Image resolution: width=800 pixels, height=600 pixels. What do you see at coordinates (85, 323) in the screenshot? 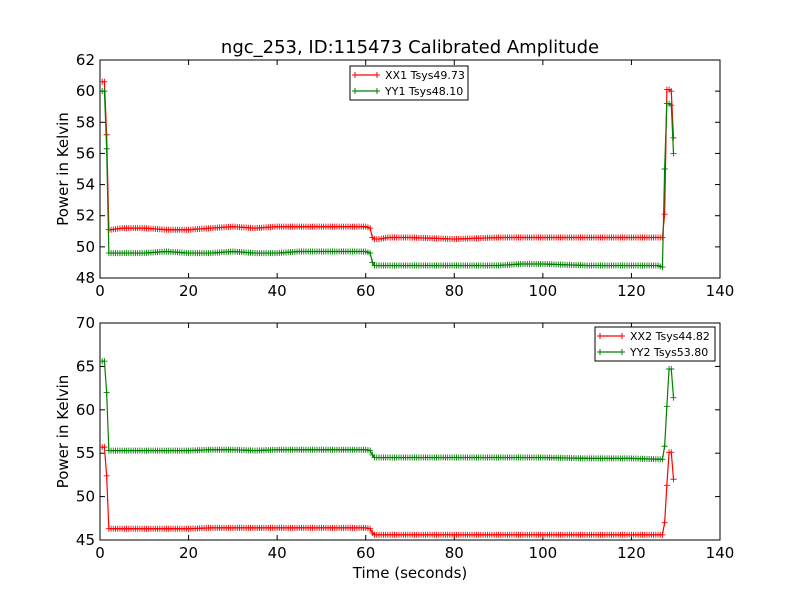
I see `y-tick-label: 70` at bounding box center [85, 323].